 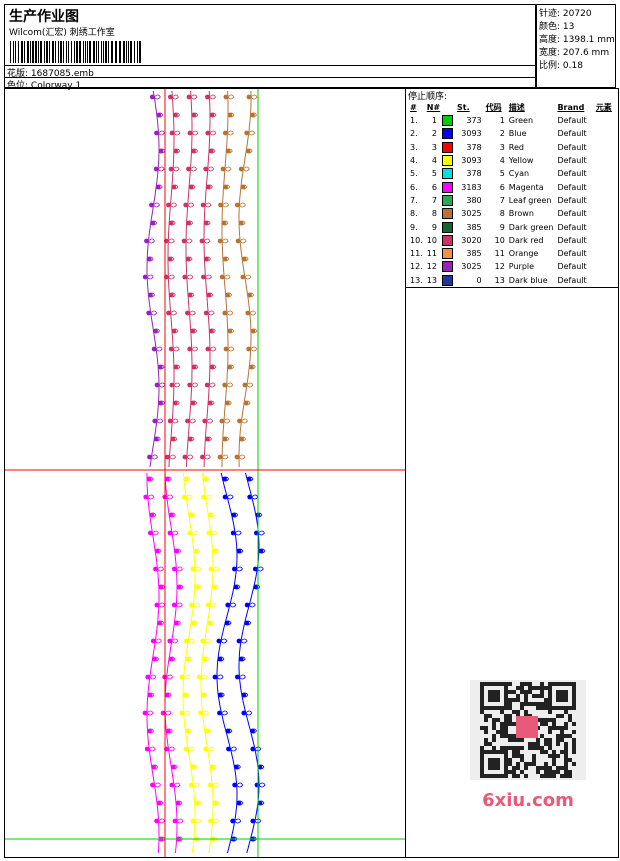 I want to click on table-row: 10. 10 3020 10 Dark red Default, so click(x=498, y=240).